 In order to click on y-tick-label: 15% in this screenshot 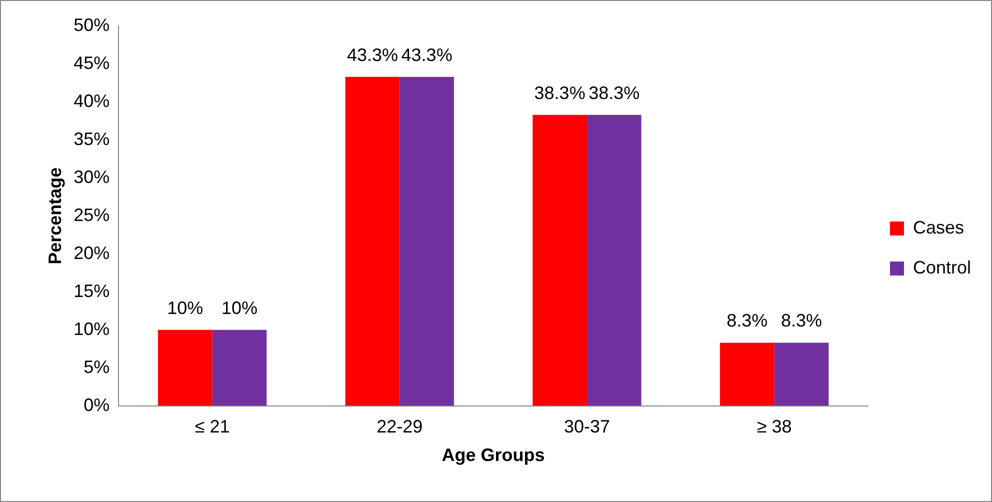, I will do `click(92, 290)`.